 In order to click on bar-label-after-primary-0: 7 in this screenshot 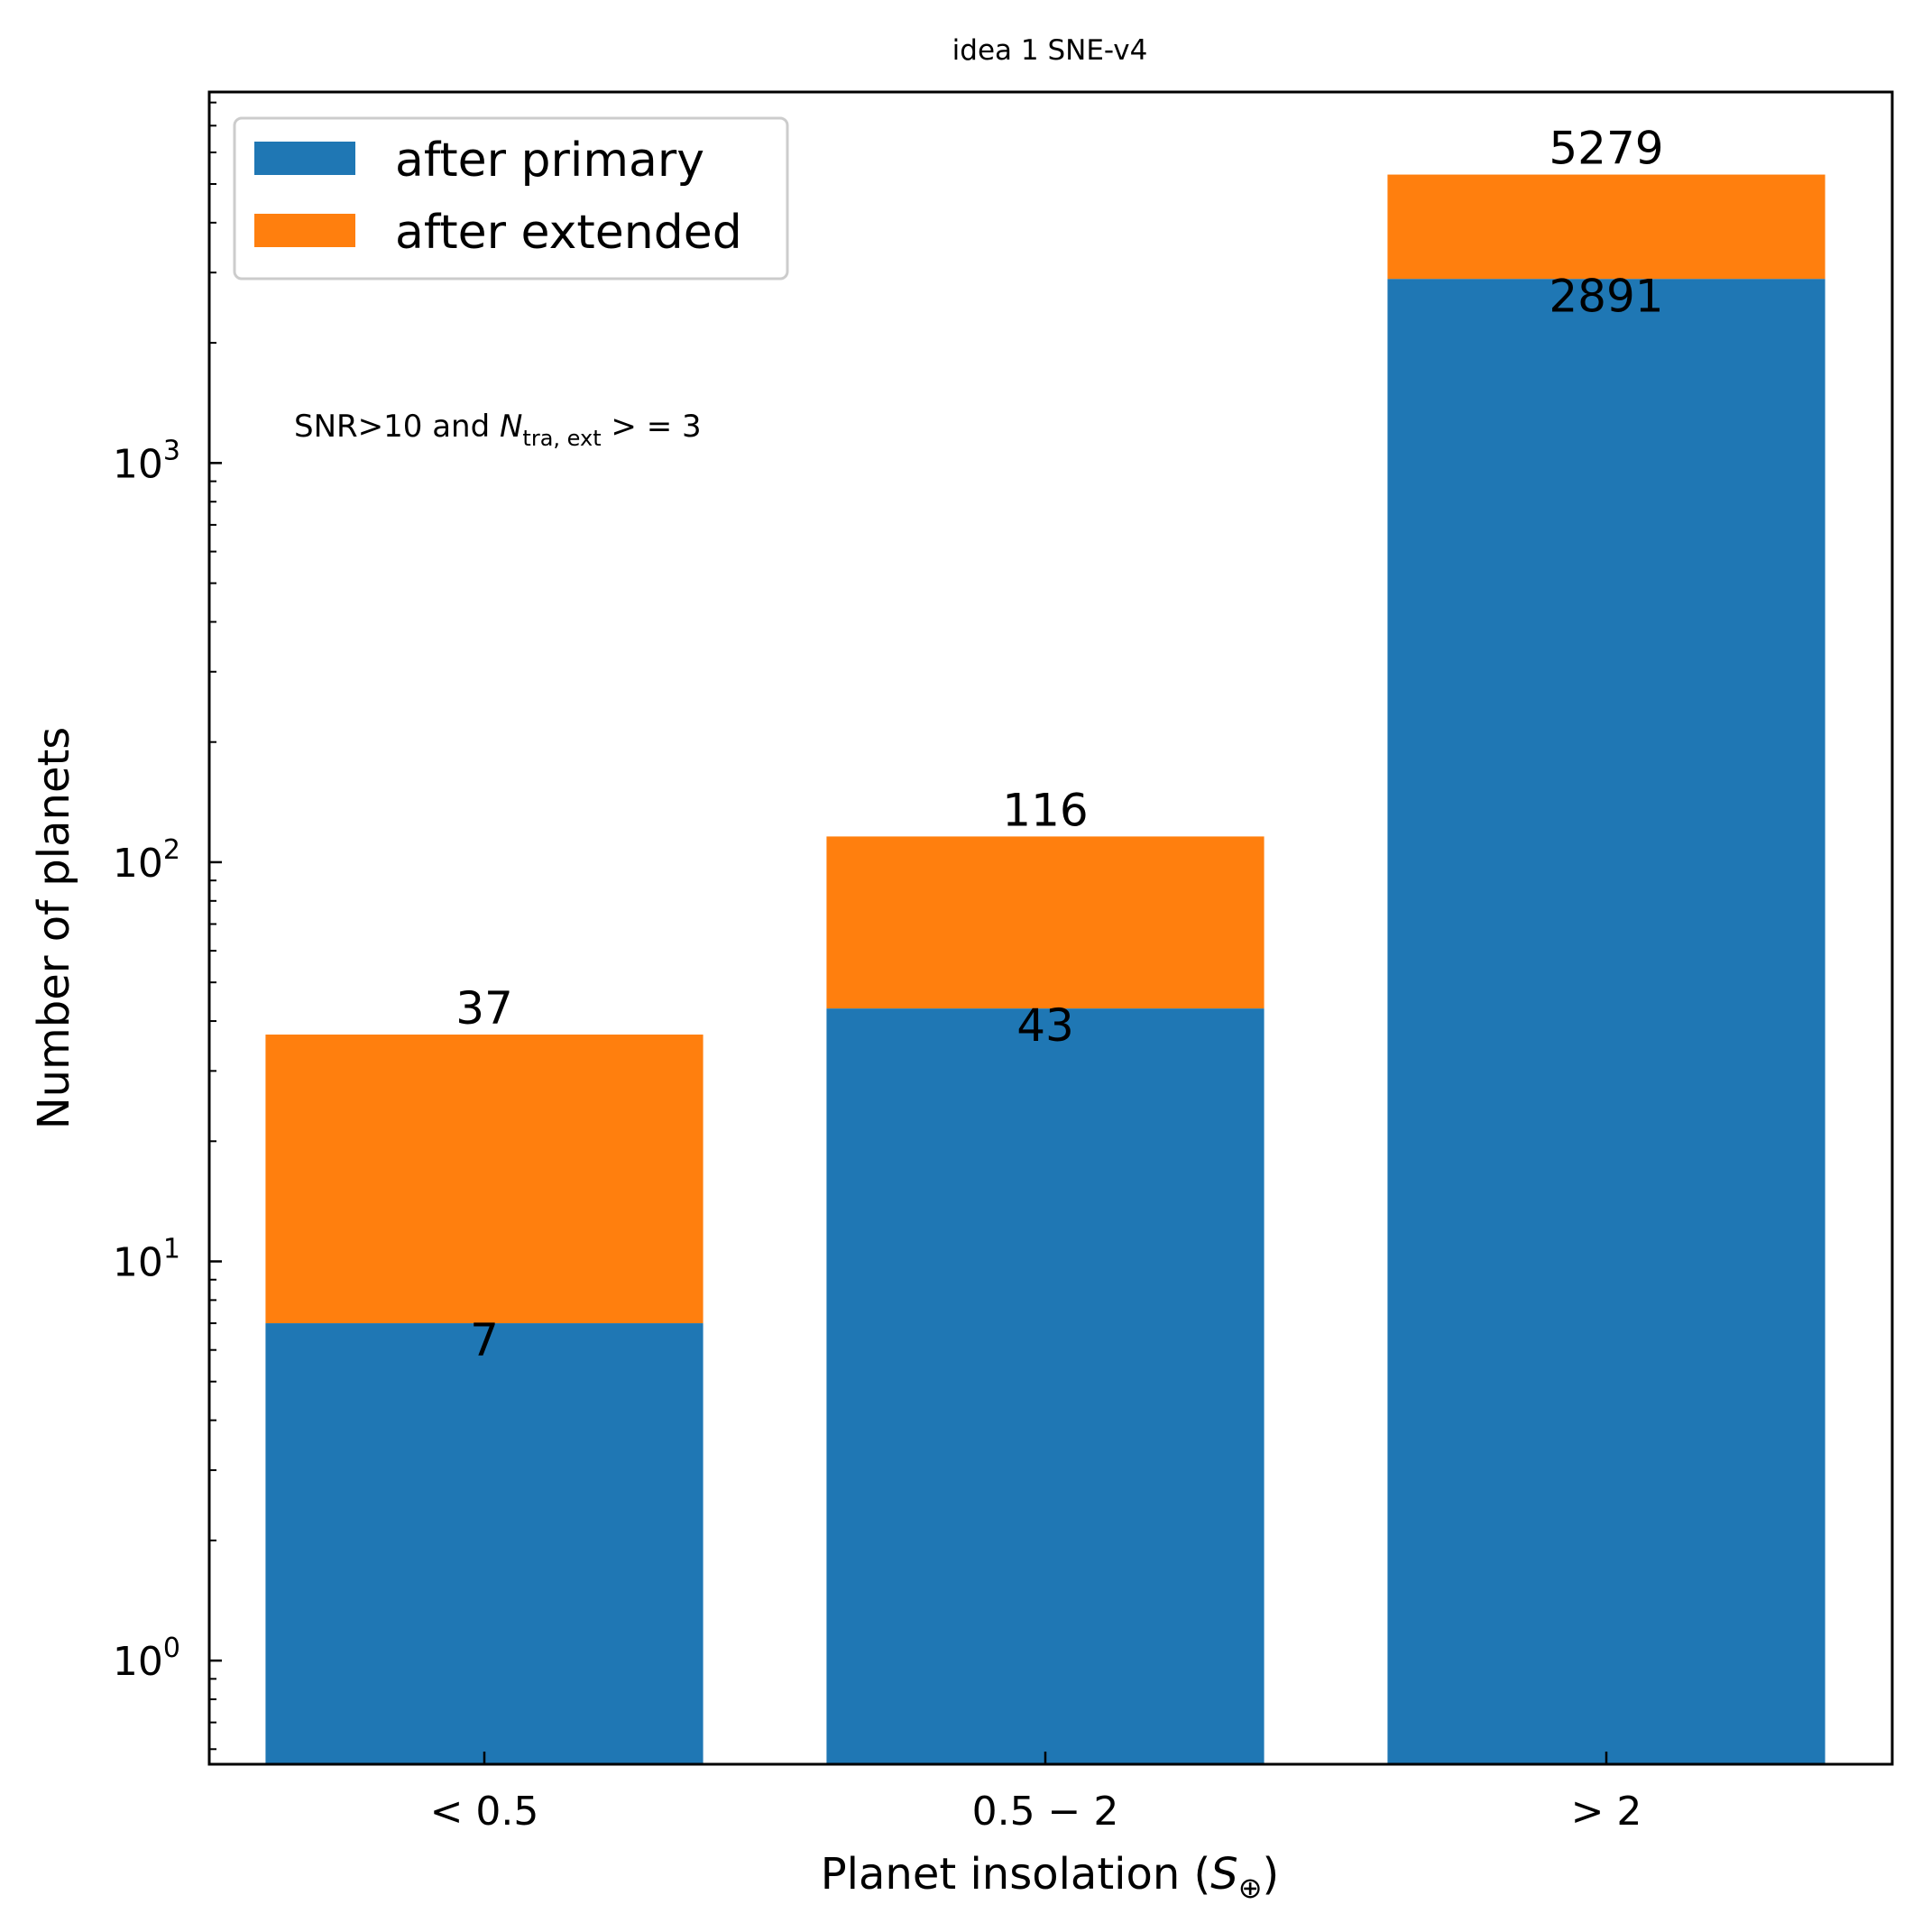, I will do `click(484, 1340)`.